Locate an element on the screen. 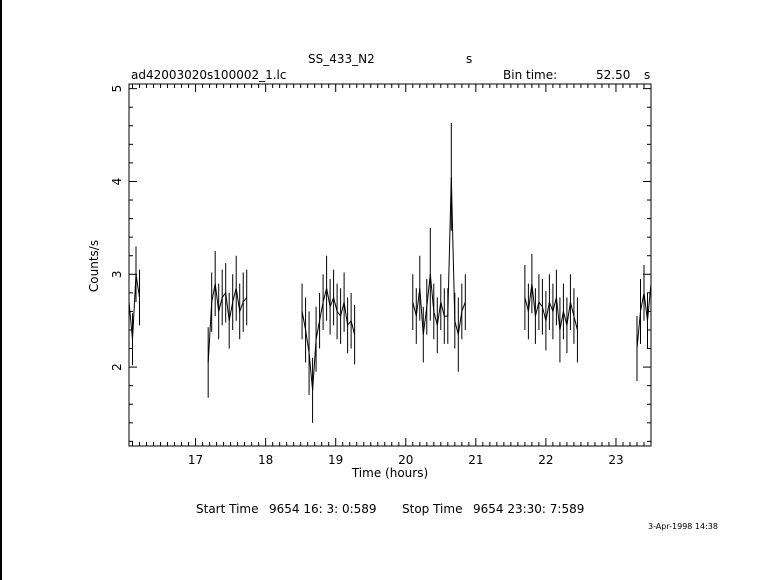 Image resolution: width=781 pixels, height=580 pixels. x-tick-label: 21 is located at coordinates (475, 460).